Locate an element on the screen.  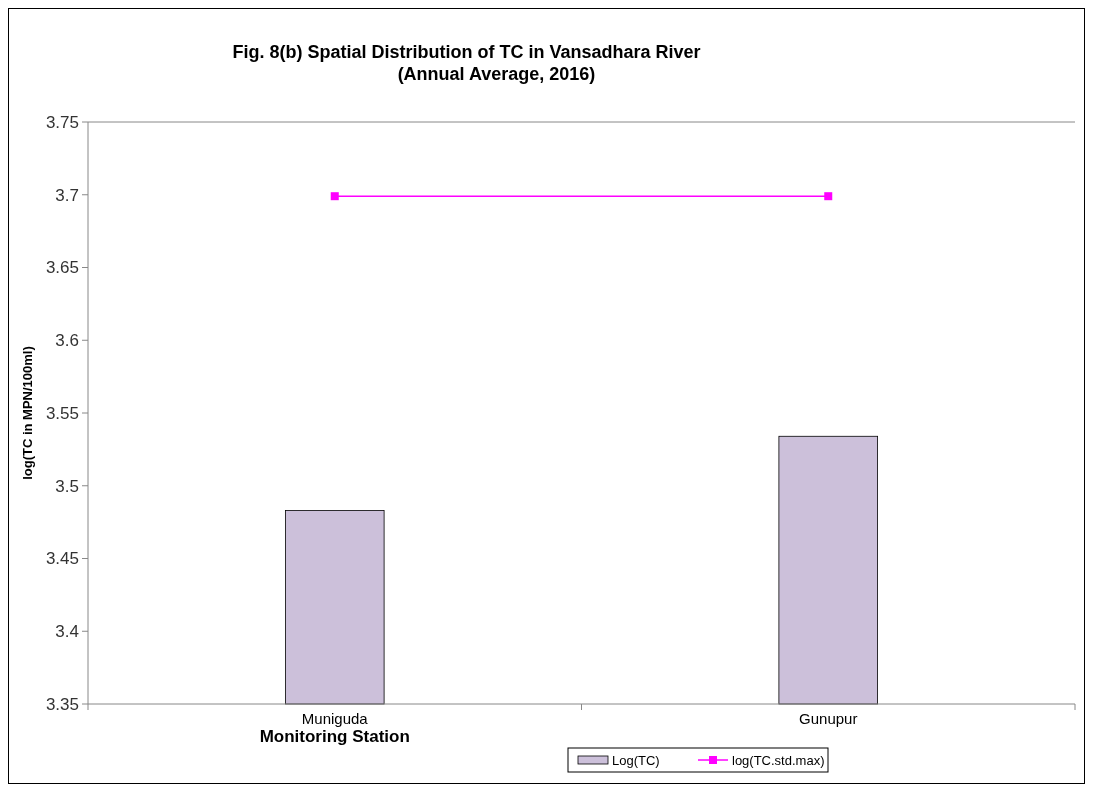
y-tick-label: 3.75 is located at coordinates (62, 122).